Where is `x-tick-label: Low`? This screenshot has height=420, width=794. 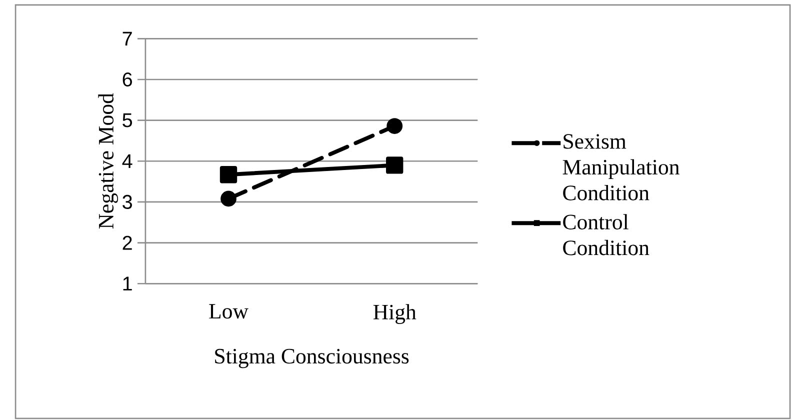
x-tick-label: Low is located at coordinates (228, 311).